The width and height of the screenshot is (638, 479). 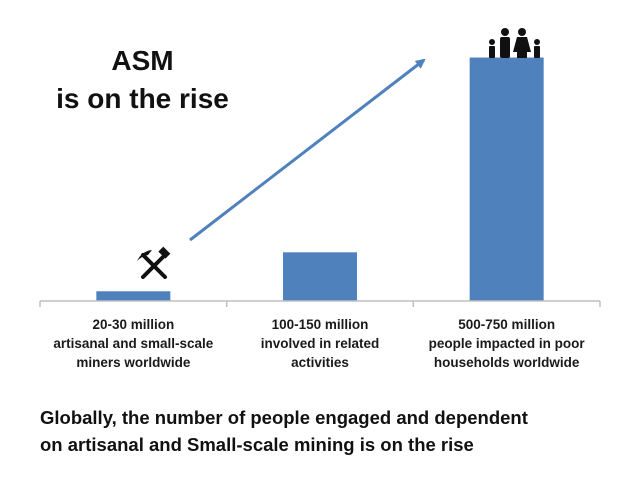 I want to click on family-icon, so click(x=514, y=43).